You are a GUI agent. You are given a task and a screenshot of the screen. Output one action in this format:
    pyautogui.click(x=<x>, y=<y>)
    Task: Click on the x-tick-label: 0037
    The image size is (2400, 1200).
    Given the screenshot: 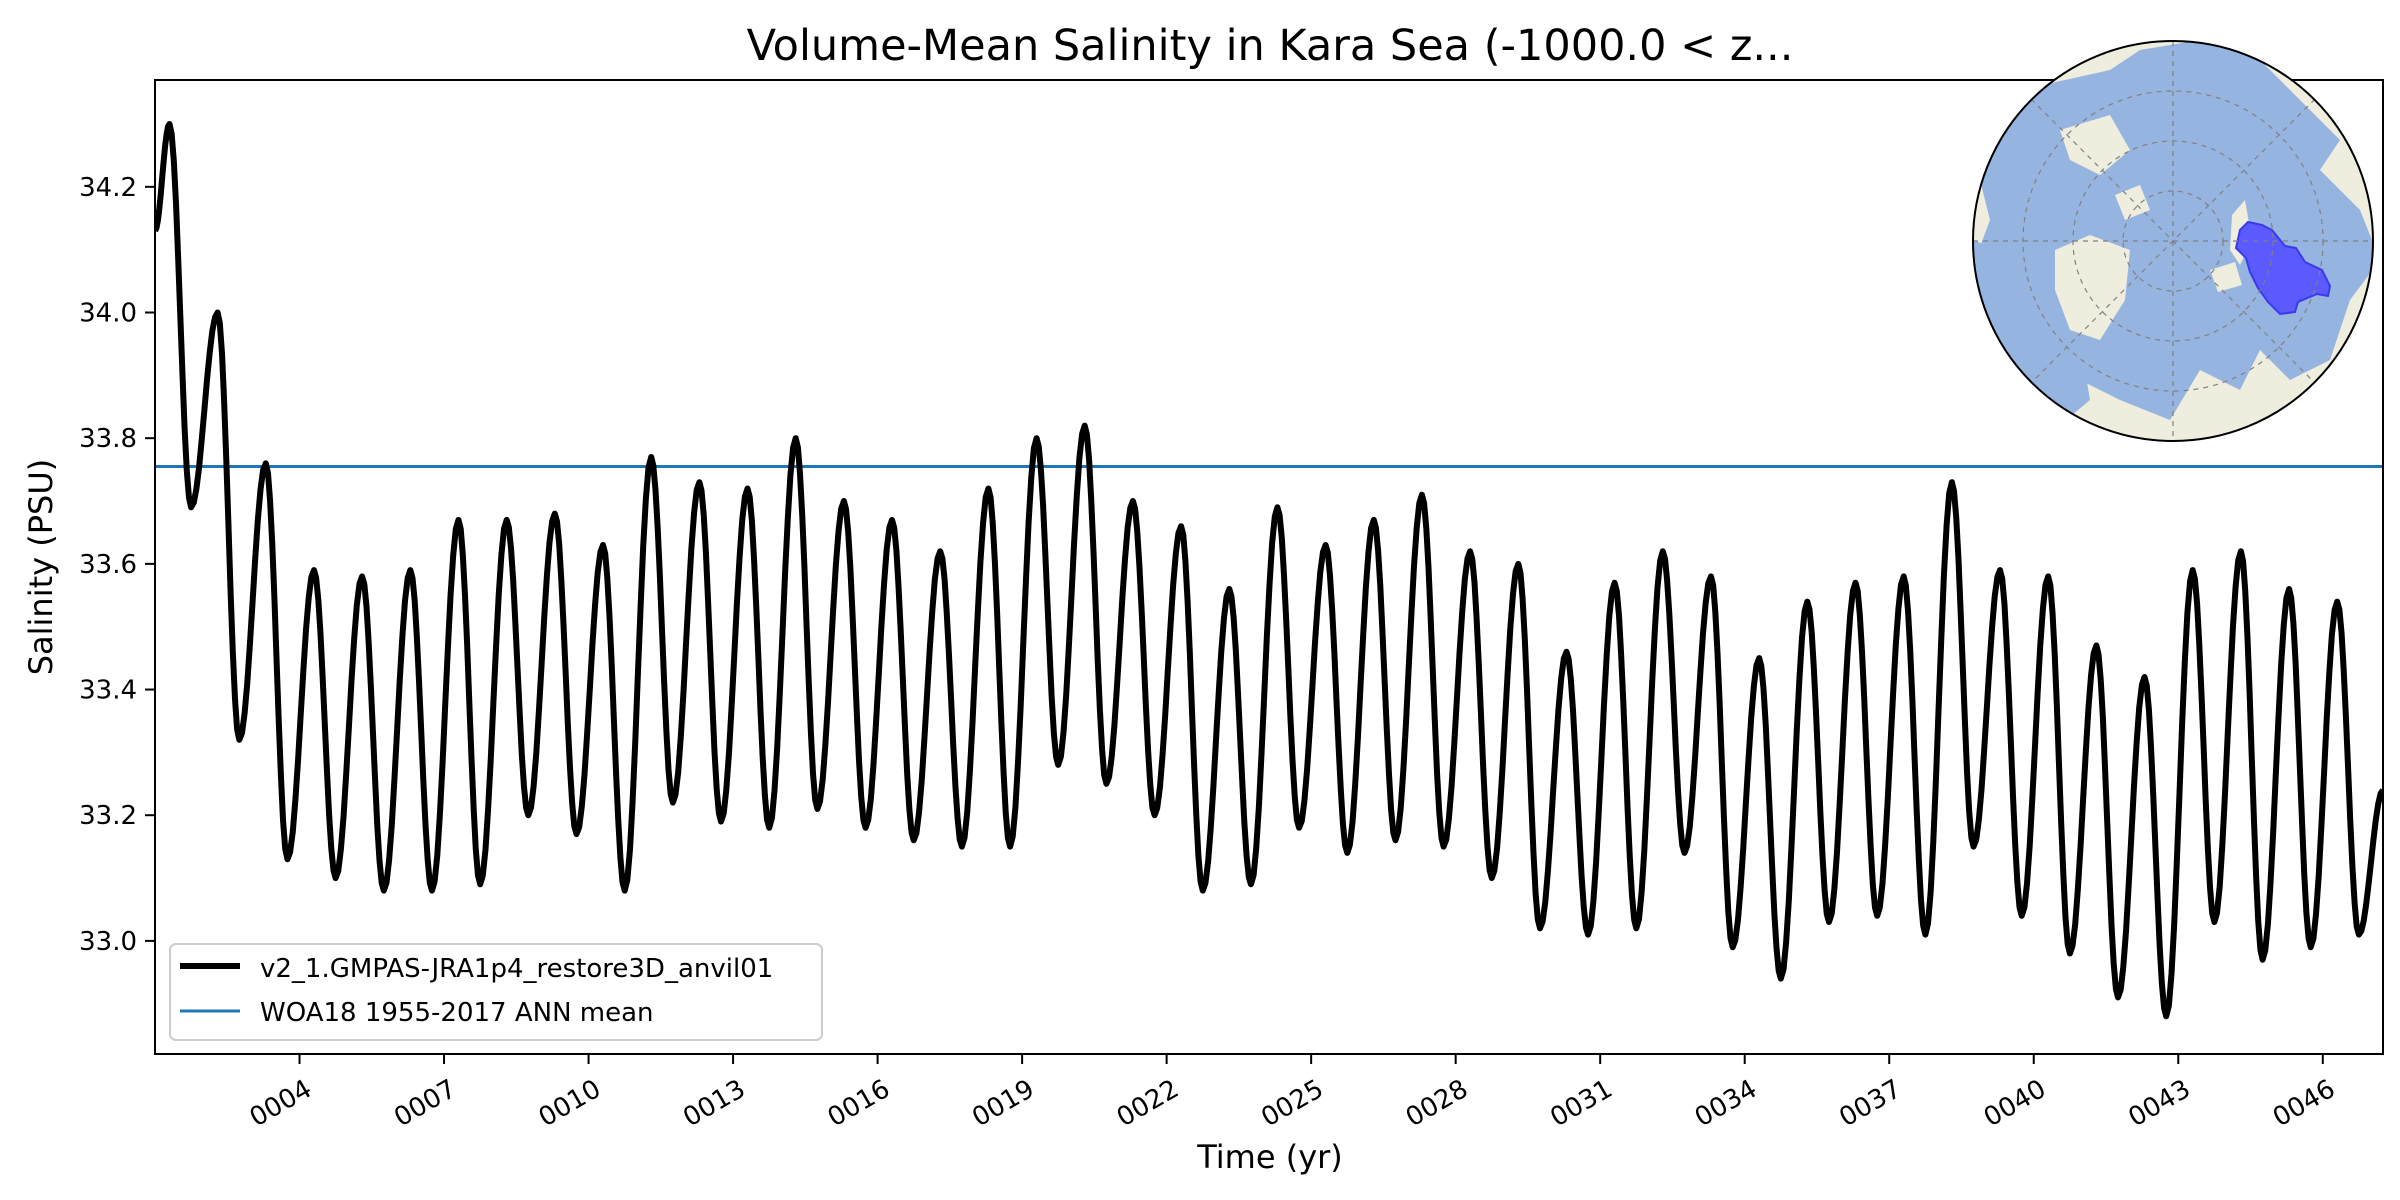 What is the action you would take?
    pyautogui.click(x=1870, y=1103)
    